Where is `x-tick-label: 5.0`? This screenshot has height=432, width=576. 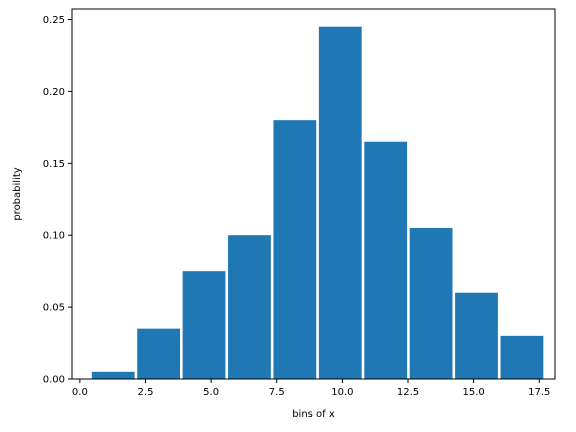 x-tick-label: 5.0 is located at coordinates (211, 392).